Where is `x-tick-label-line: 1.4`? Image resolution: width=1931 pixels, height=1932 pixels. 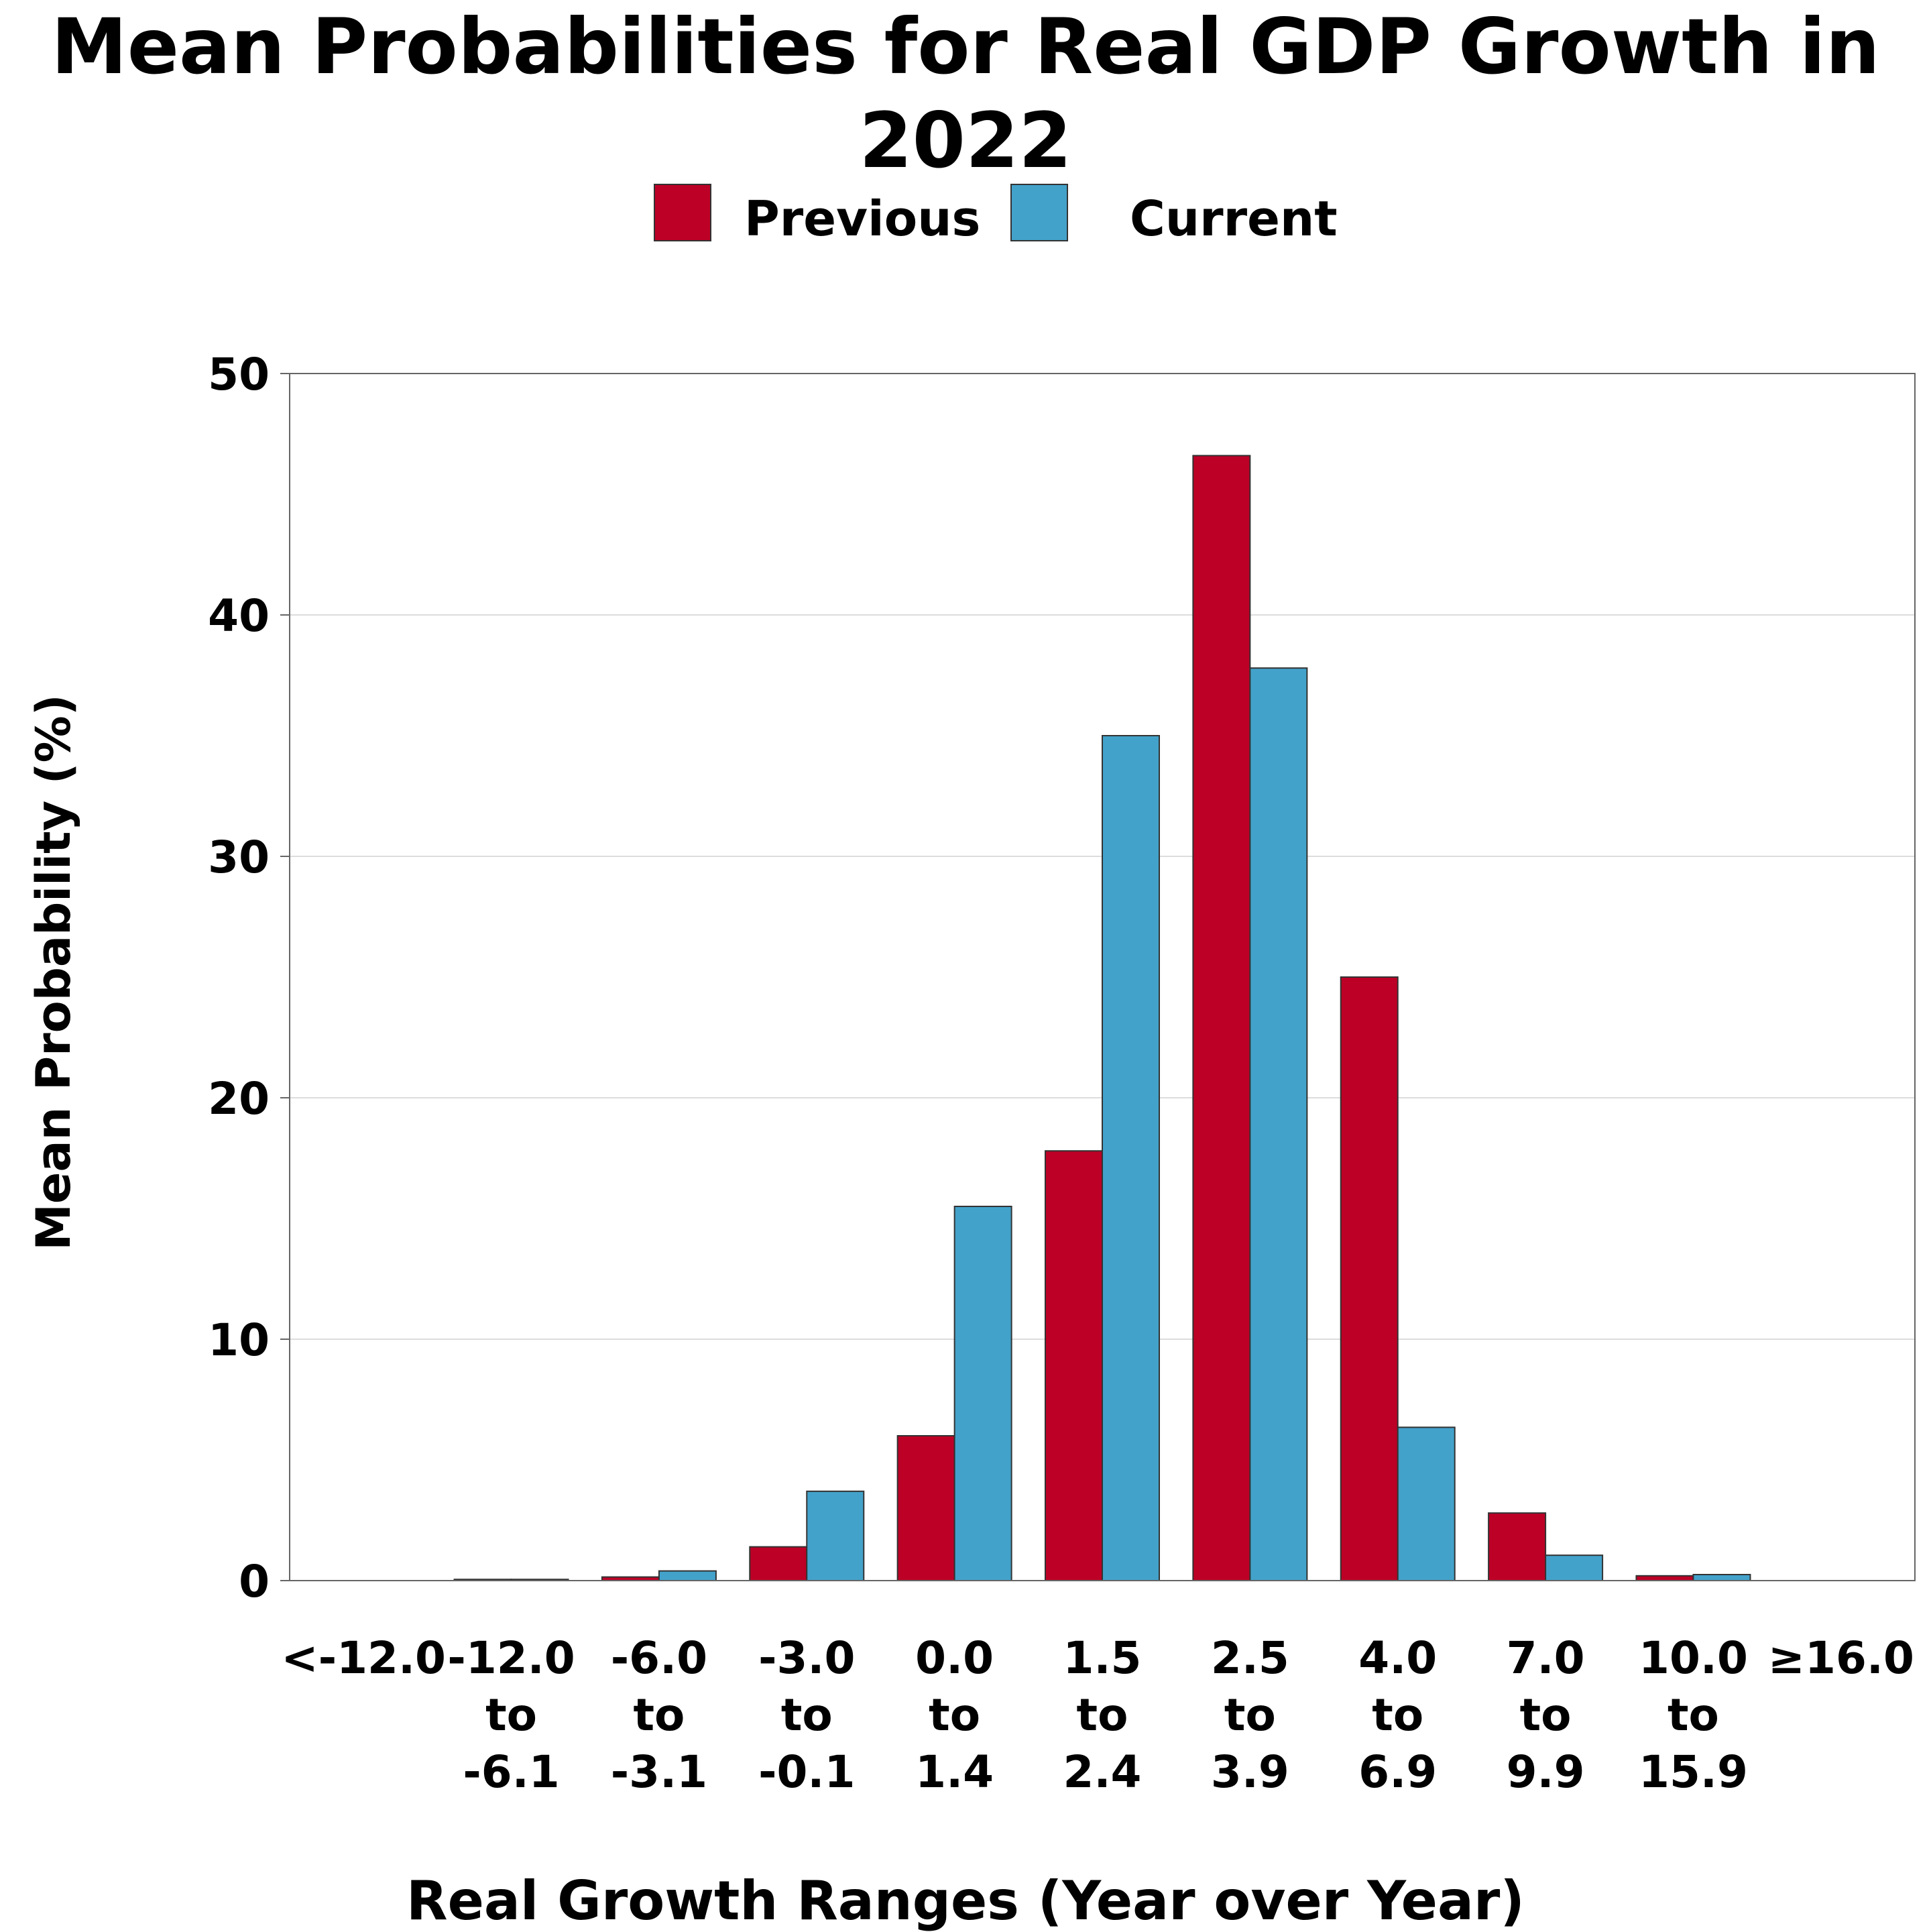
x-tick-label-line: 1.4 is located at coordinates (954, 1772).